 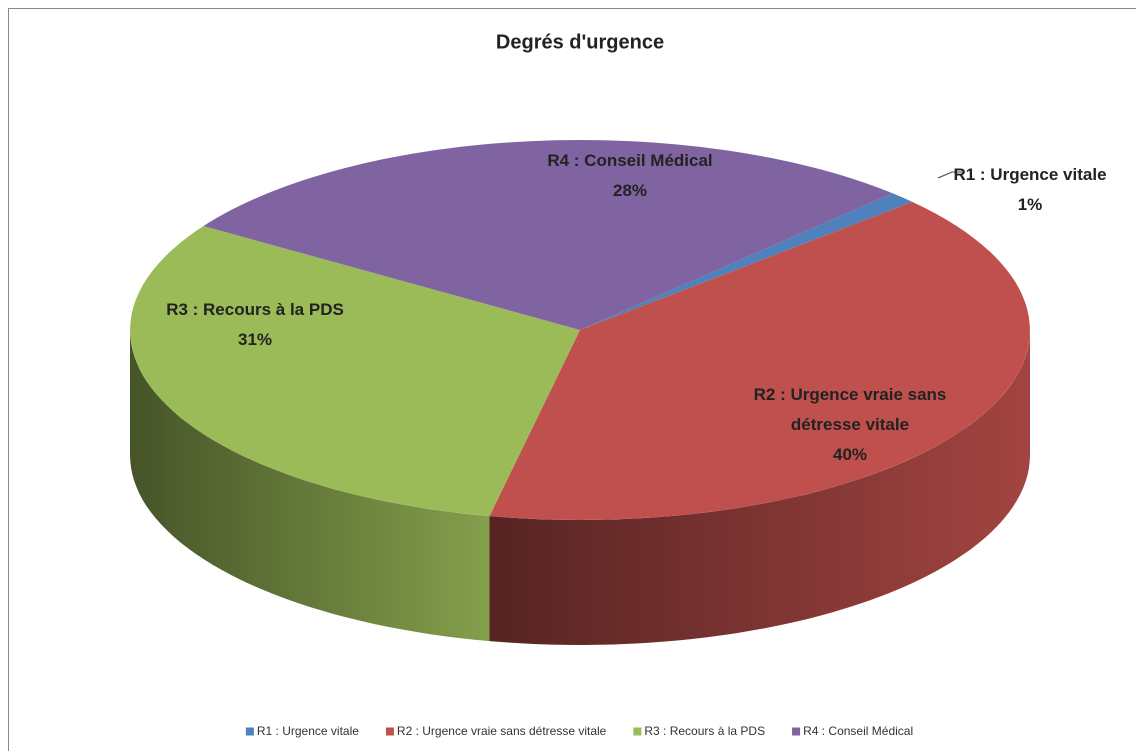 I want to click on chart-title: Degrés d'urgence, so click(x=580, y=42).